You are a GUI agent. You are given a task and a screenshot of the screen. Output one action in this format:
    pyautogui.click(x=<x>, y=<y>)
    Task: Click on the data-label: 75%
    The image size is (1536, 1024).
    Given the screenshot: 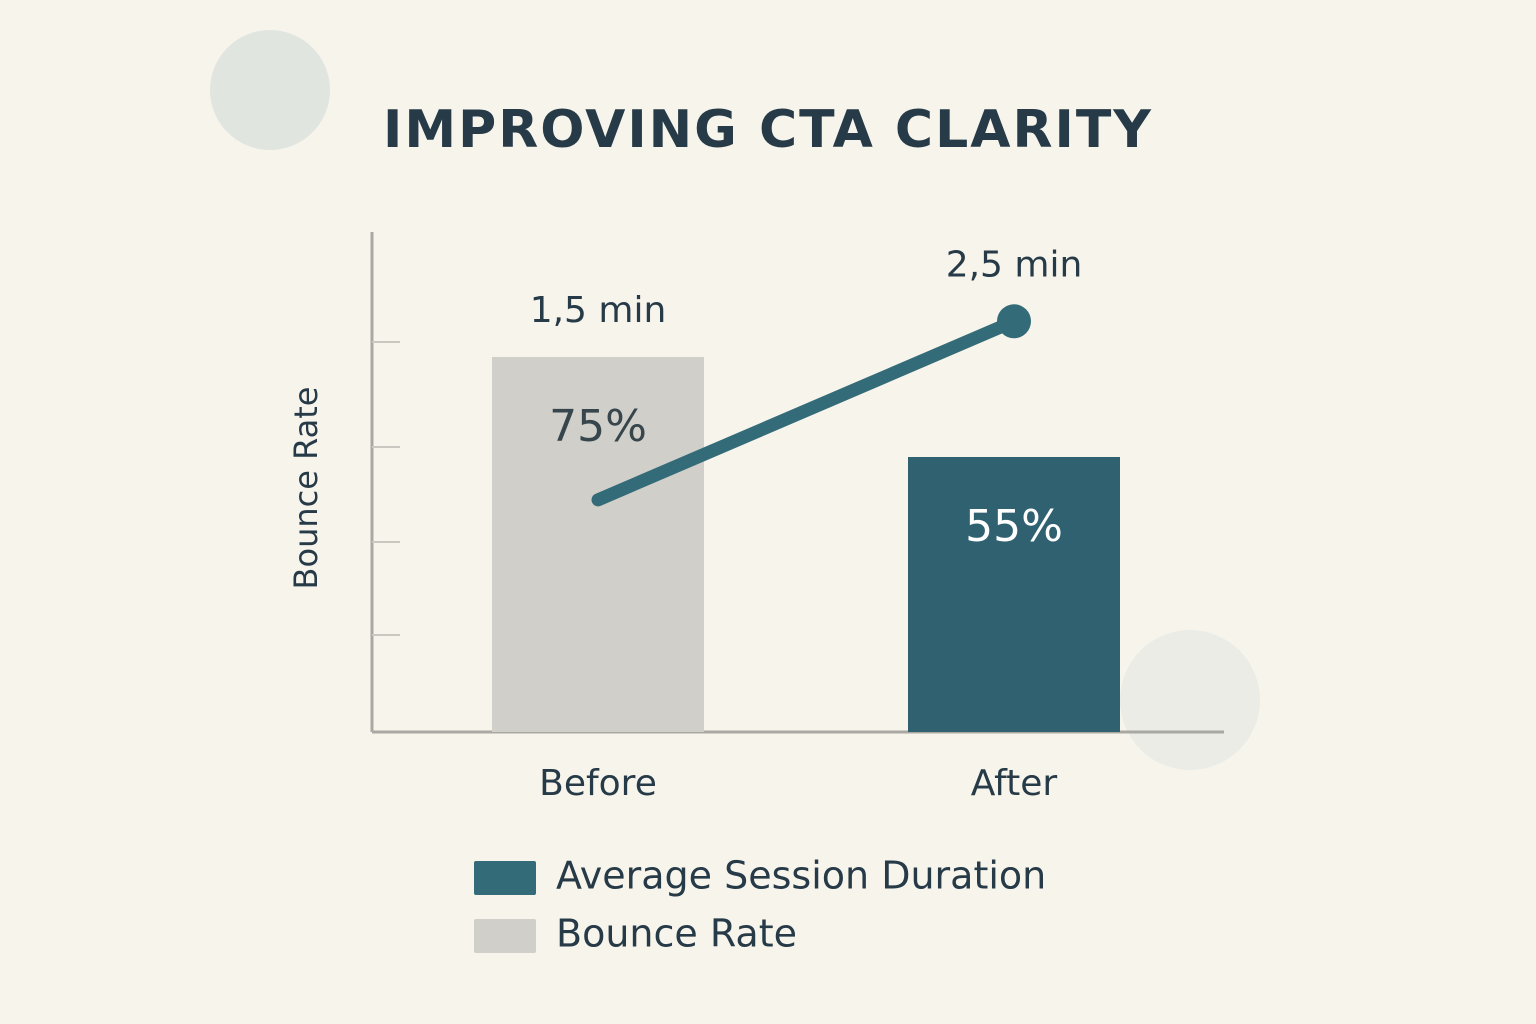 What is the action you would take?
    pyautogui.click(x=598, y=426)
    